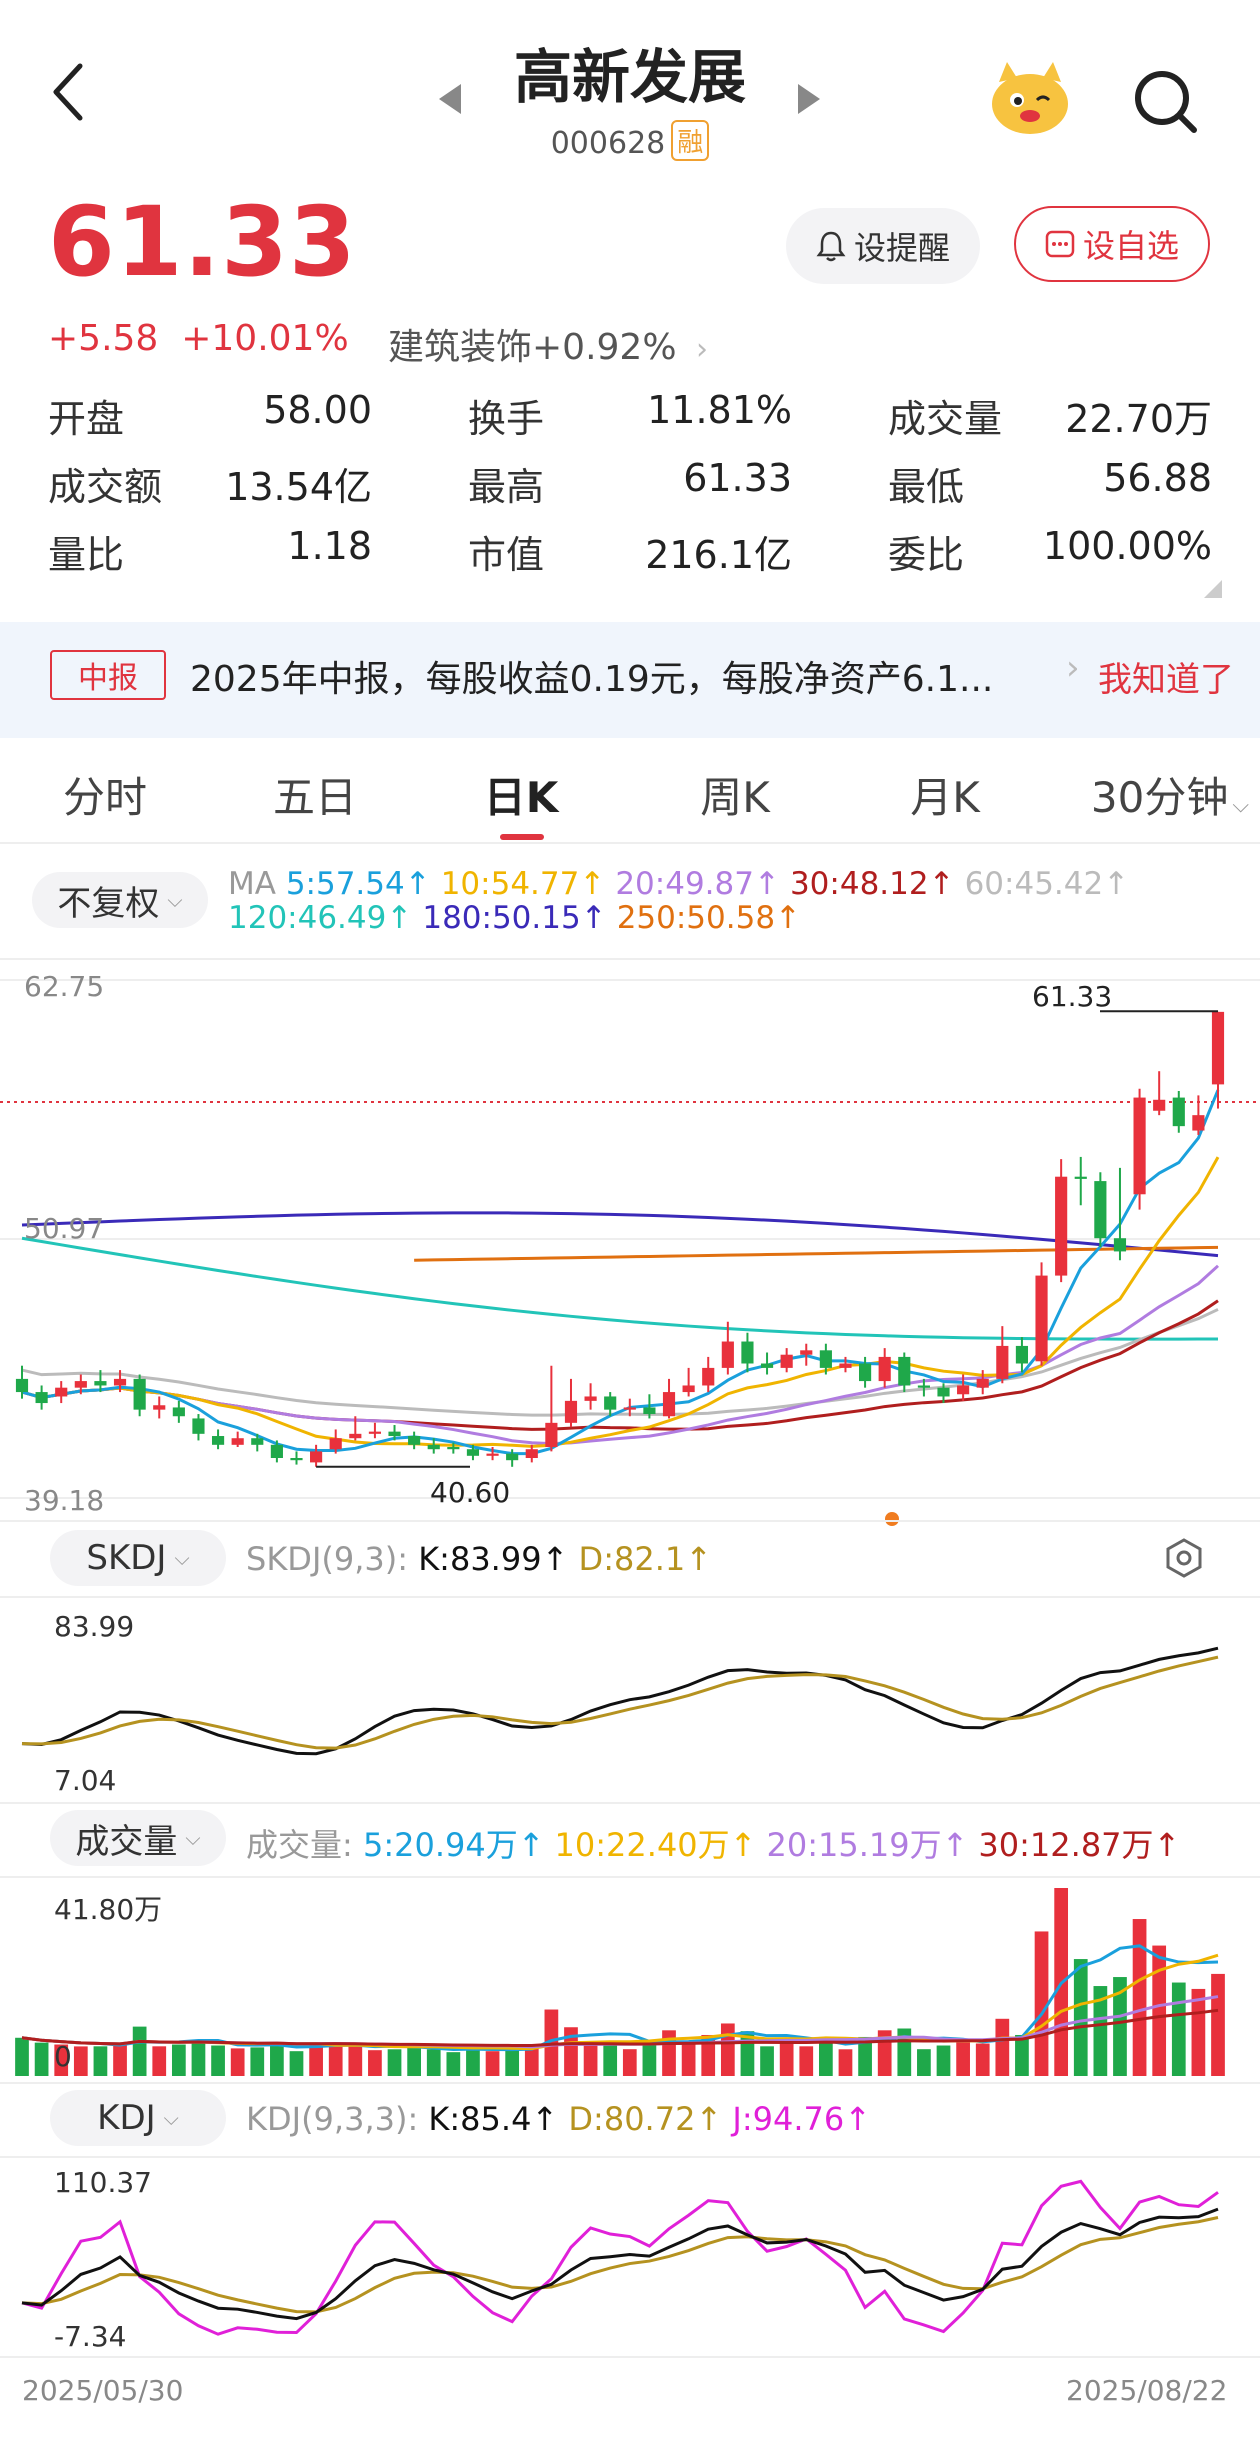 The width and height of the screenshot is (1260, 2441). I want to click on date-start: 2025/05/30, so click(103, 2390).